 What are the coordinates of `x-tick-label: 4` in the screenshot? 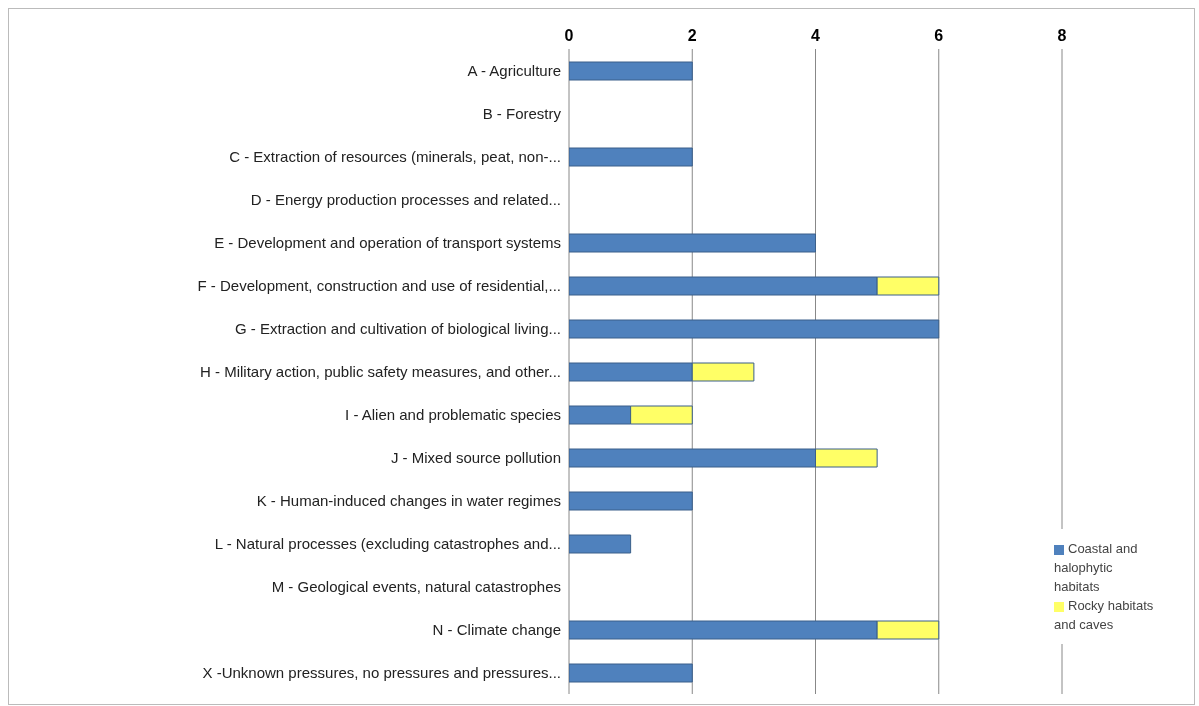 It's located at (816, 35).